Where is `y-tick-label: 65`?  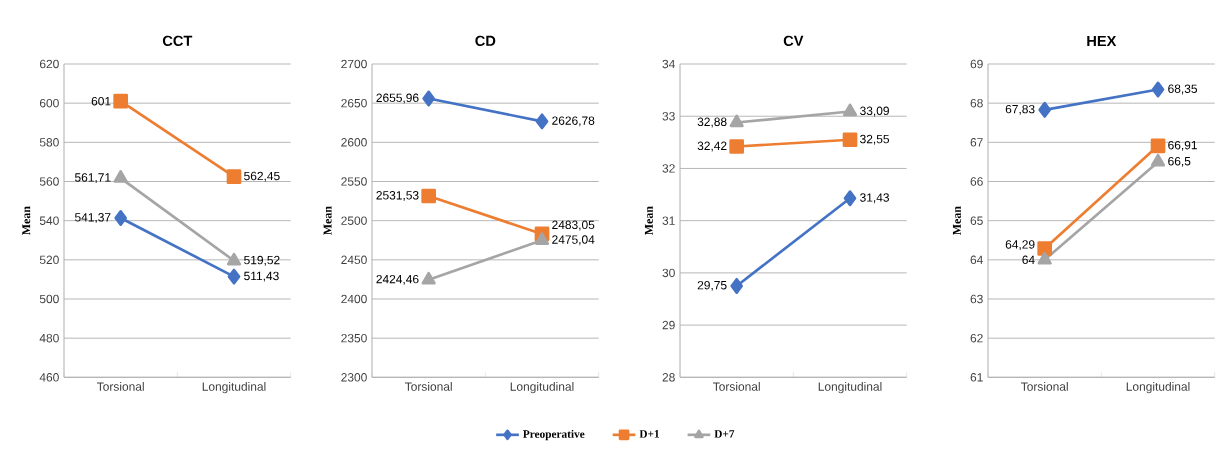 y-tick-label: 65 is located at coordinates (976, 220).